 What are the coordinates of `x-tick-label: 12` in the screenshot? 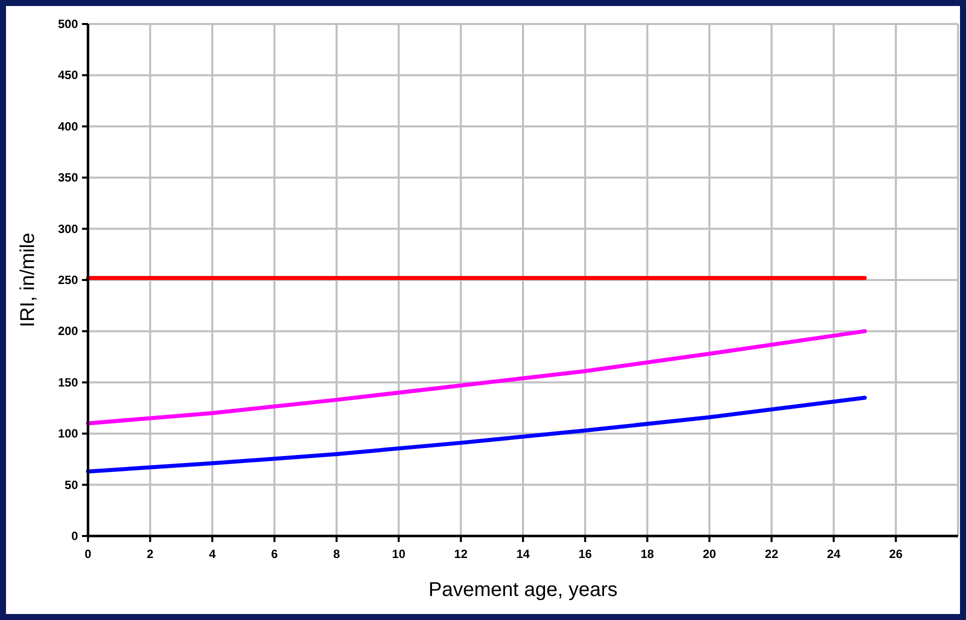 It's located at (461, 554).